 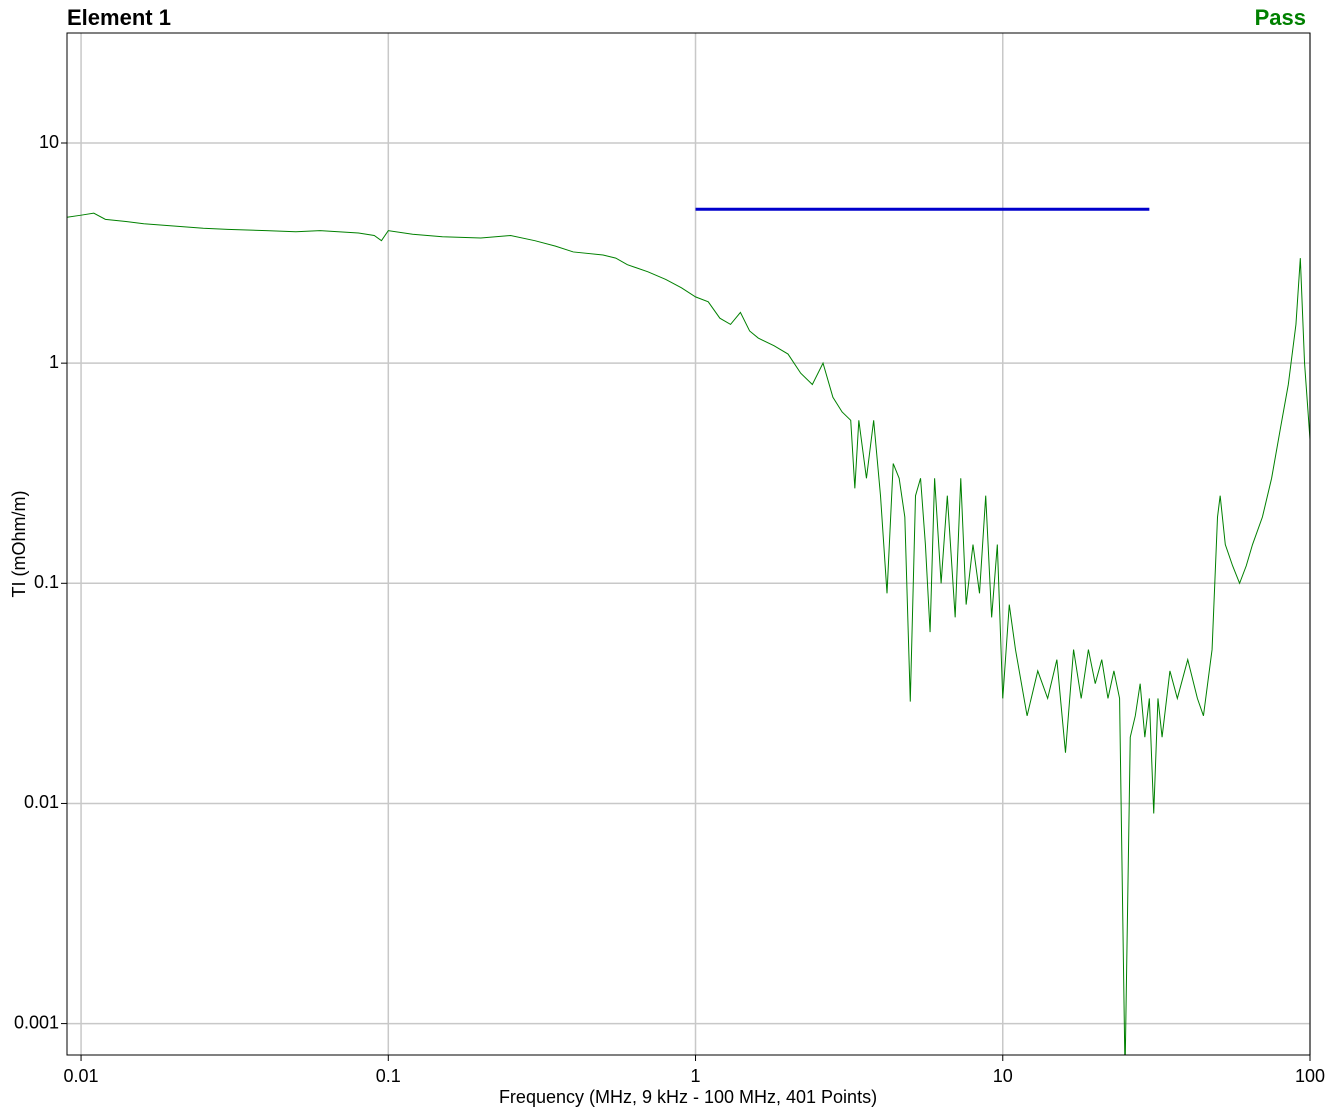 What do you see at coordinates (36, 1022) in the screenshot?
I see `y-tick-label: 0.001` at bounding box center [36, 1022].